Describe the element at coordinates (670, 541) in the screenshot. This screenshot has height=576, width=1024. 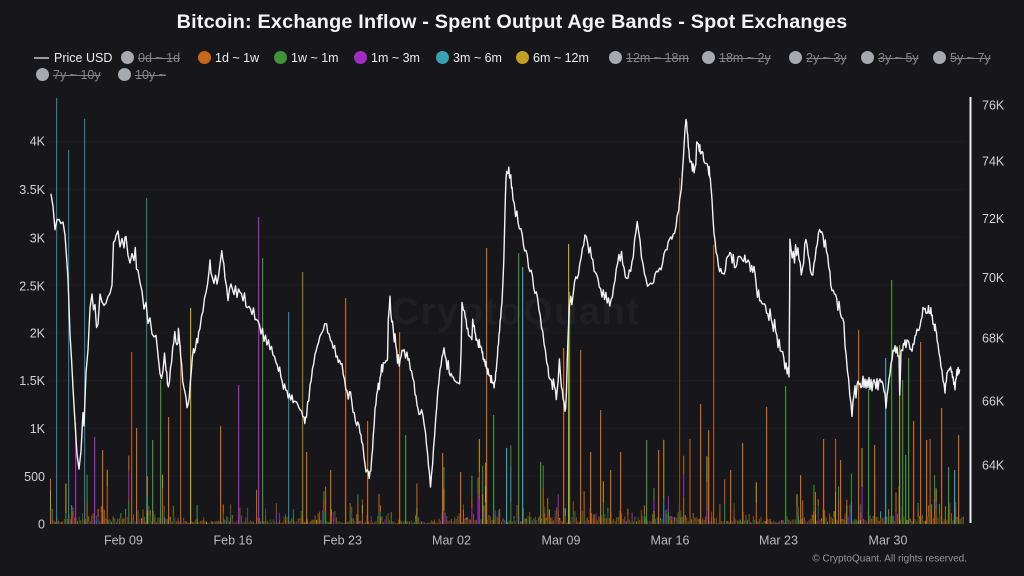
I see `svg-text: Mar 16` at that location.